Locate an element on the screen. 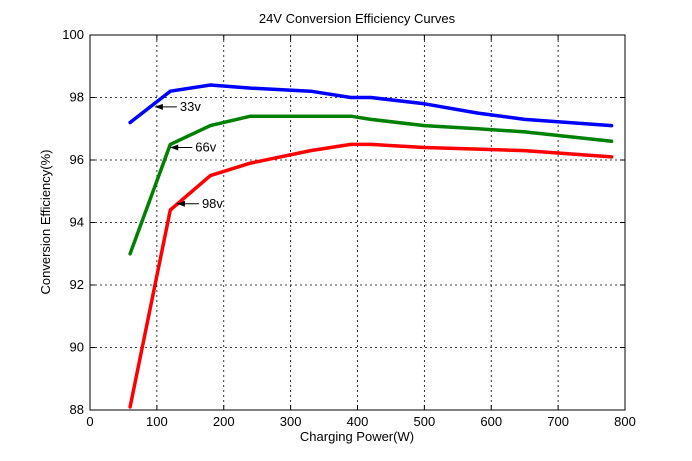  annotation-label: 33v is located at coordinates (190, 106).